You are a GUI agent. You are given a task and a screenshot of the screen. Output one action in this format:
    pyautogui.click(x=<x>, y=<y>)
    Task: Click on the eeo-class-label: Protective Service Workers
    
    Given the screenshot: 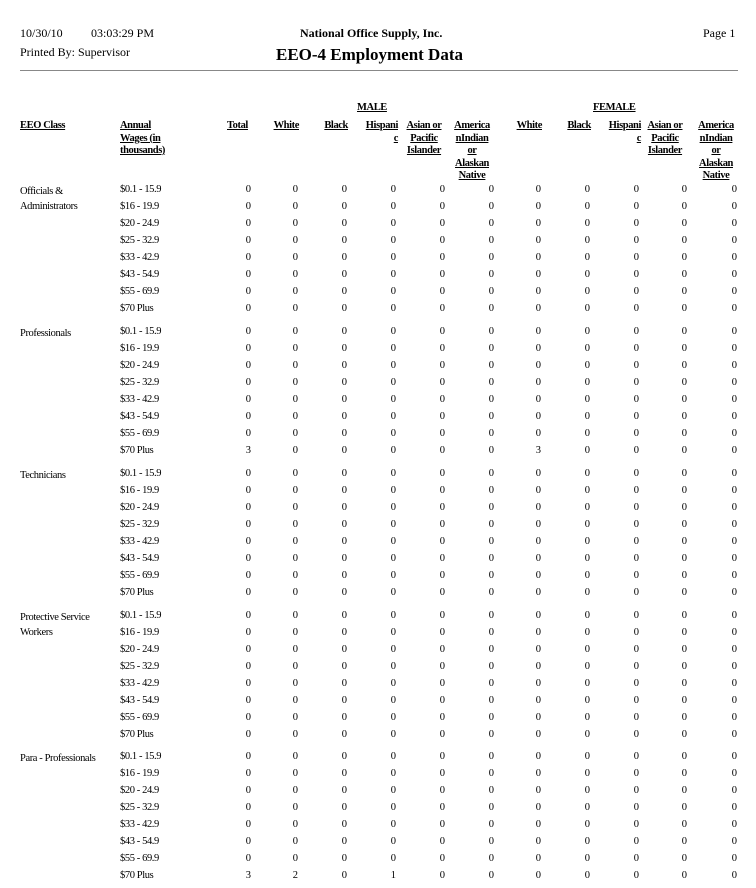 What is the action you would take?
    pyautogui.click(x=55, y=625)
    